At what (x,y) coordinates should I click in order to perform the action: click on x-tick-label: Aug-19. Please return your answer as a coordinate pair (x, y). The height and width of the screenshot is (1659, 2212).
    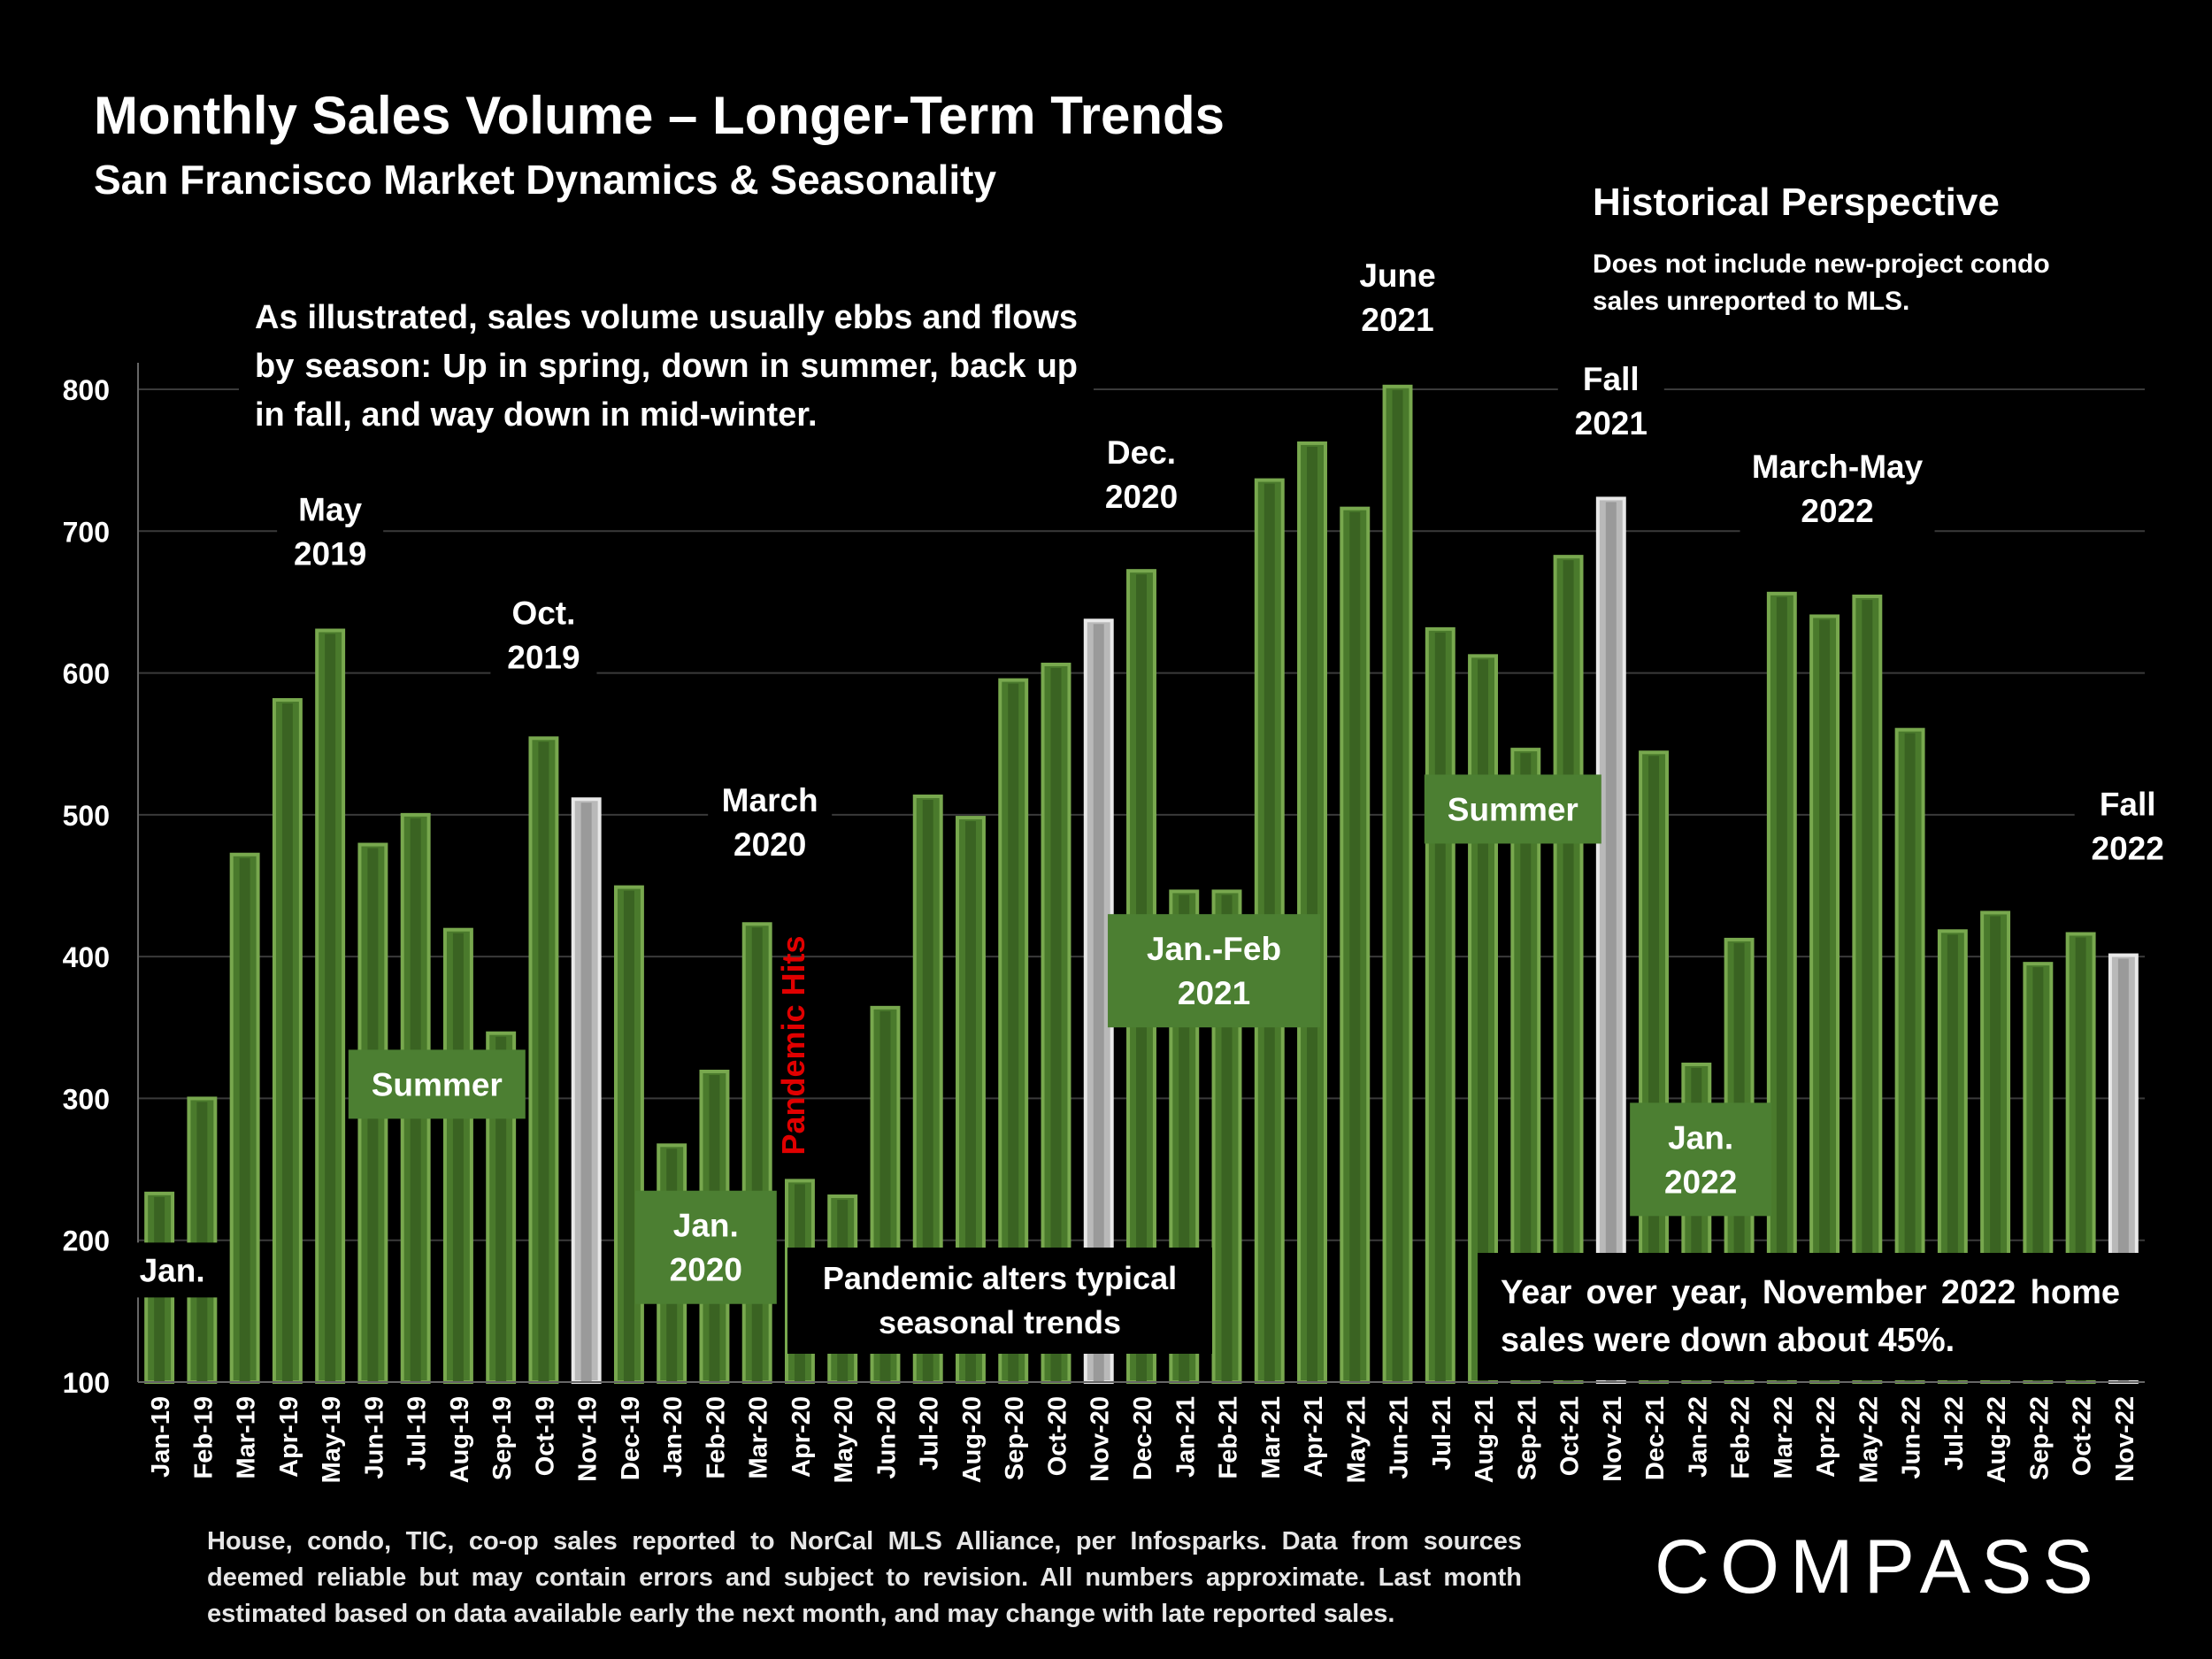
    Looking at the image, I should click on (460, 1440).